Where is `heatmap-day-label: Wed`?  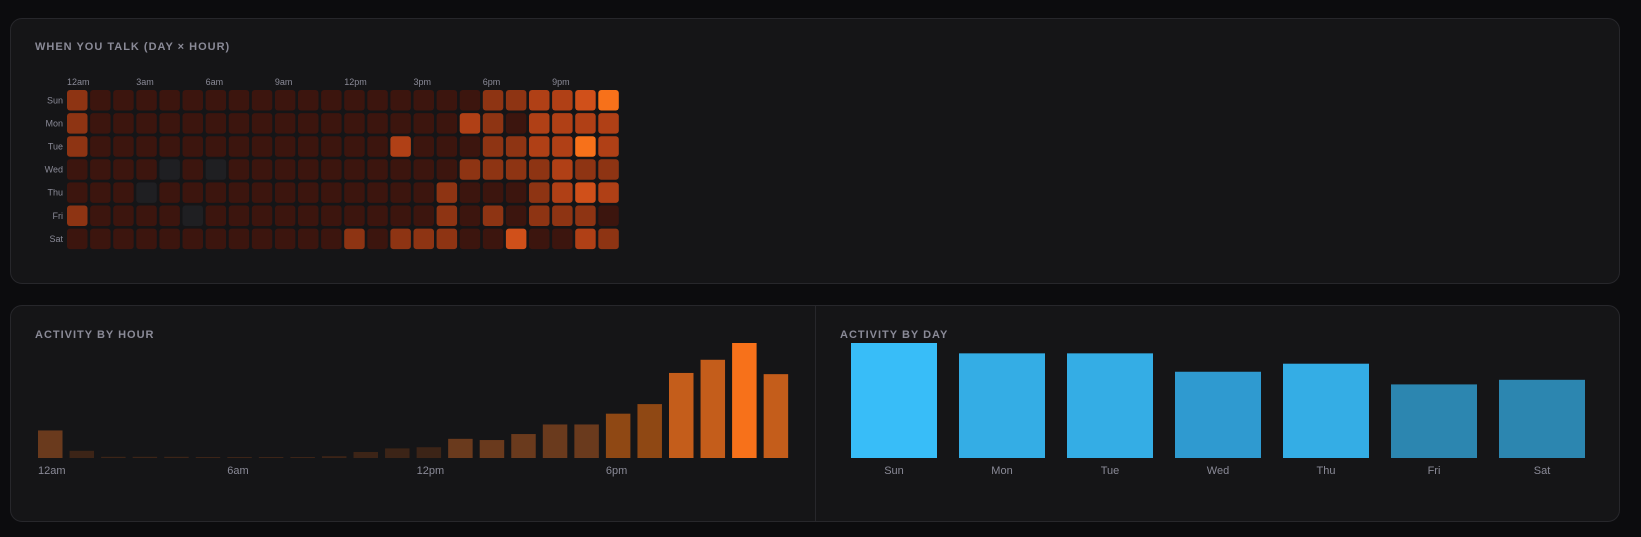 heatmap-day-label: Wed is located at coordinates (54, 170).